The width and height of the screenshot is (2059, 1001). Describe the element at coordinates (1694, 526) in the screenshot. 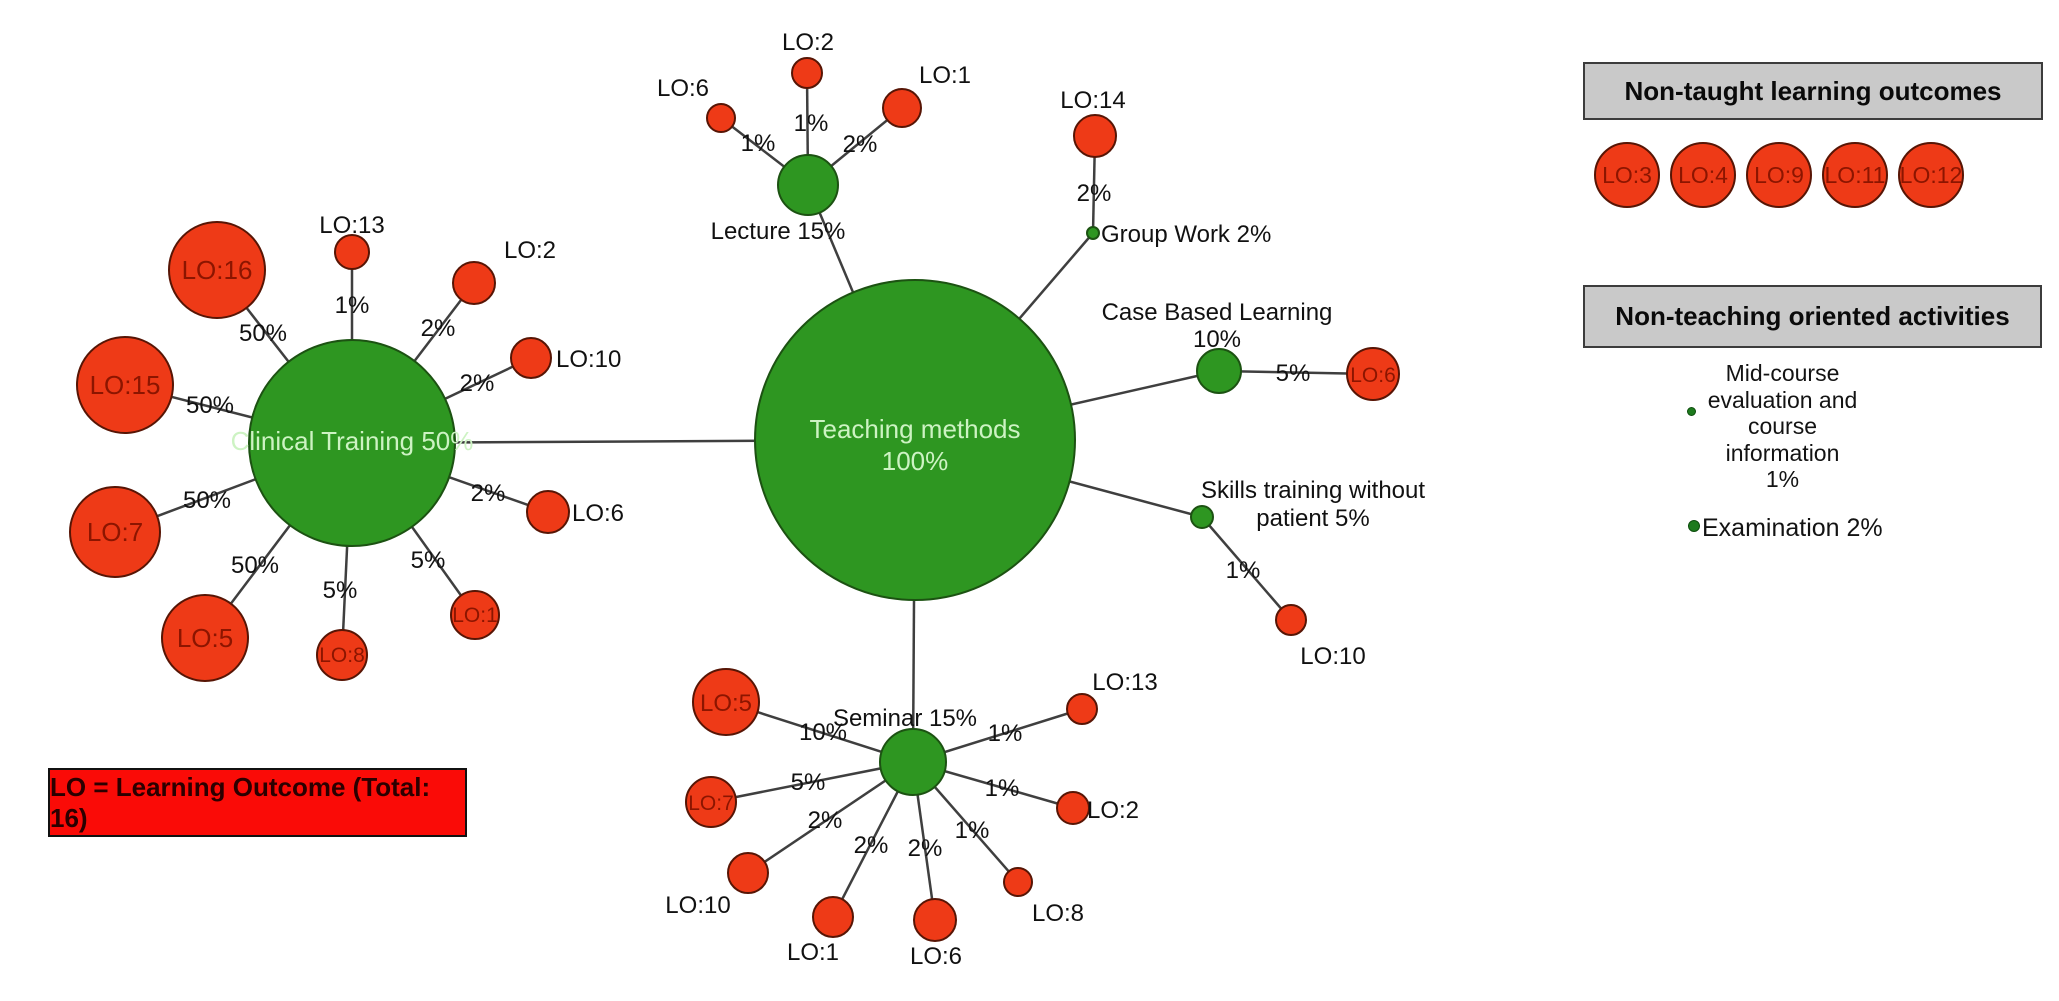

I see `examination-dot-icon` at that location.